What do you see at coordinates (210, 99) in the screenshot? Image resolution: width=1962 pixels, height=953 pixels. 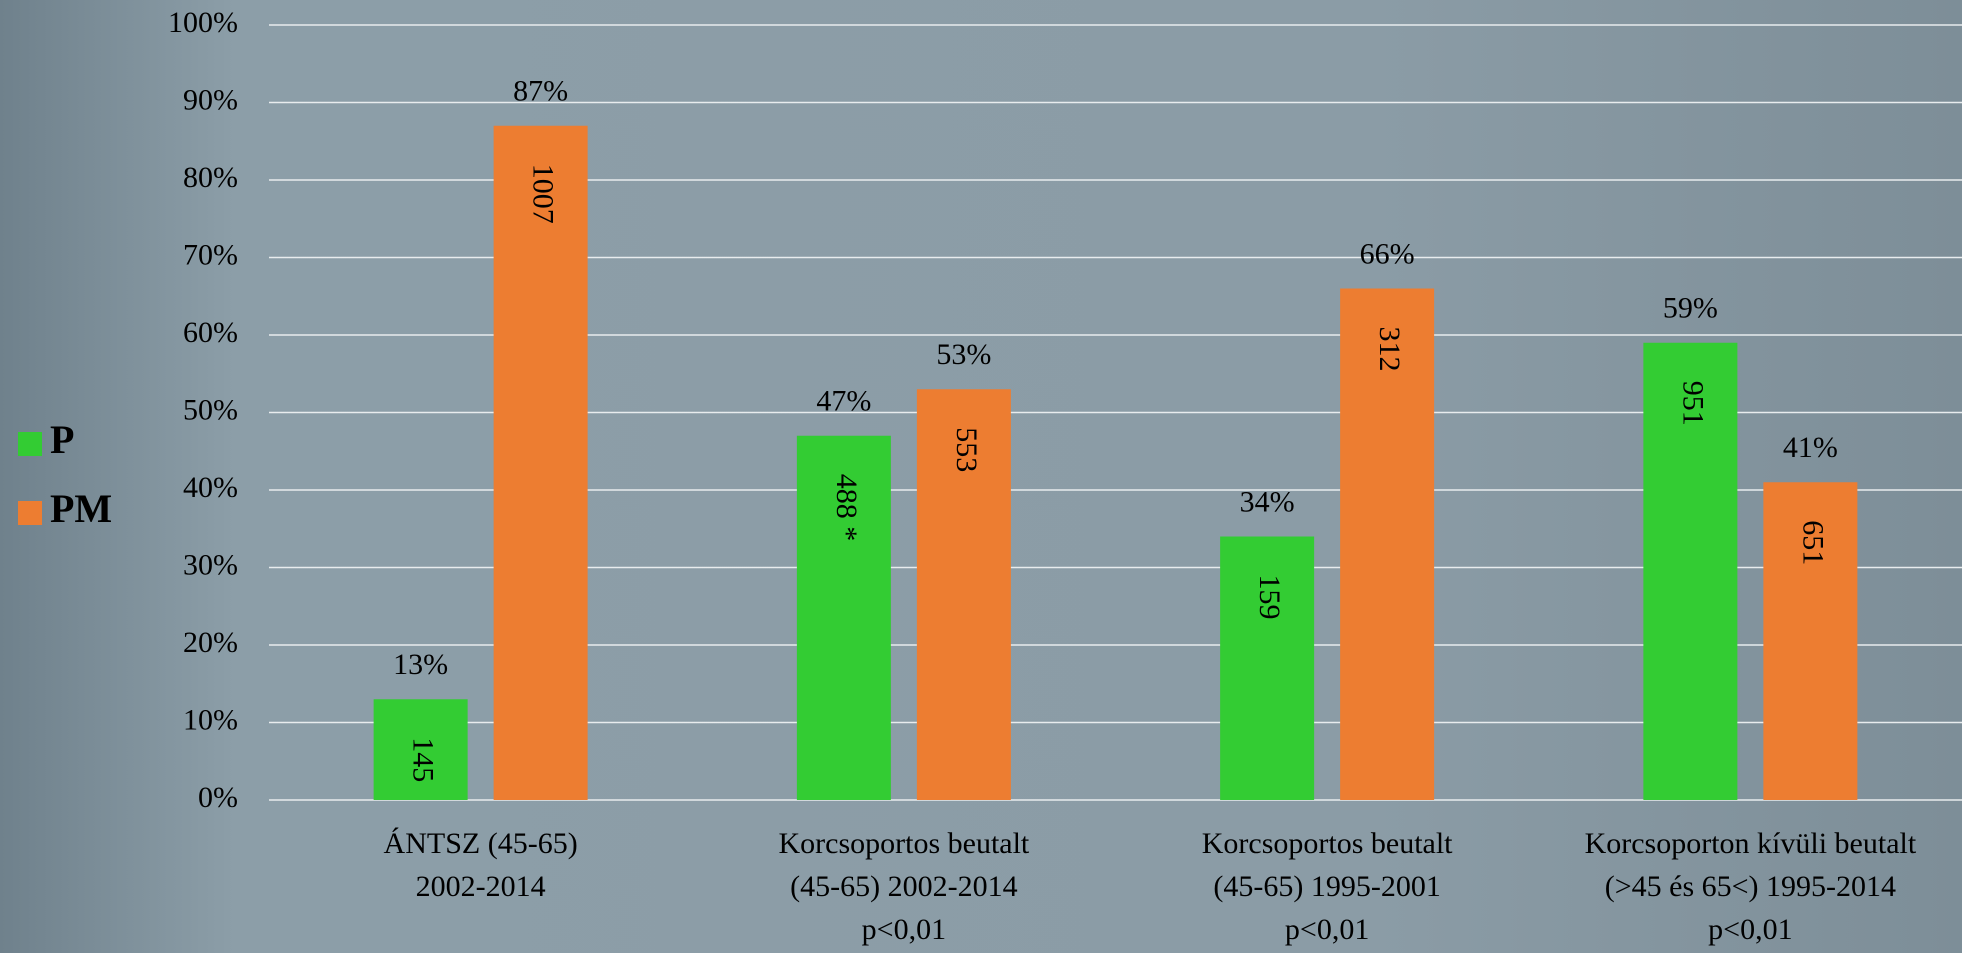 I see `y-tick-label: 90%` at bounding box center [210, 99].